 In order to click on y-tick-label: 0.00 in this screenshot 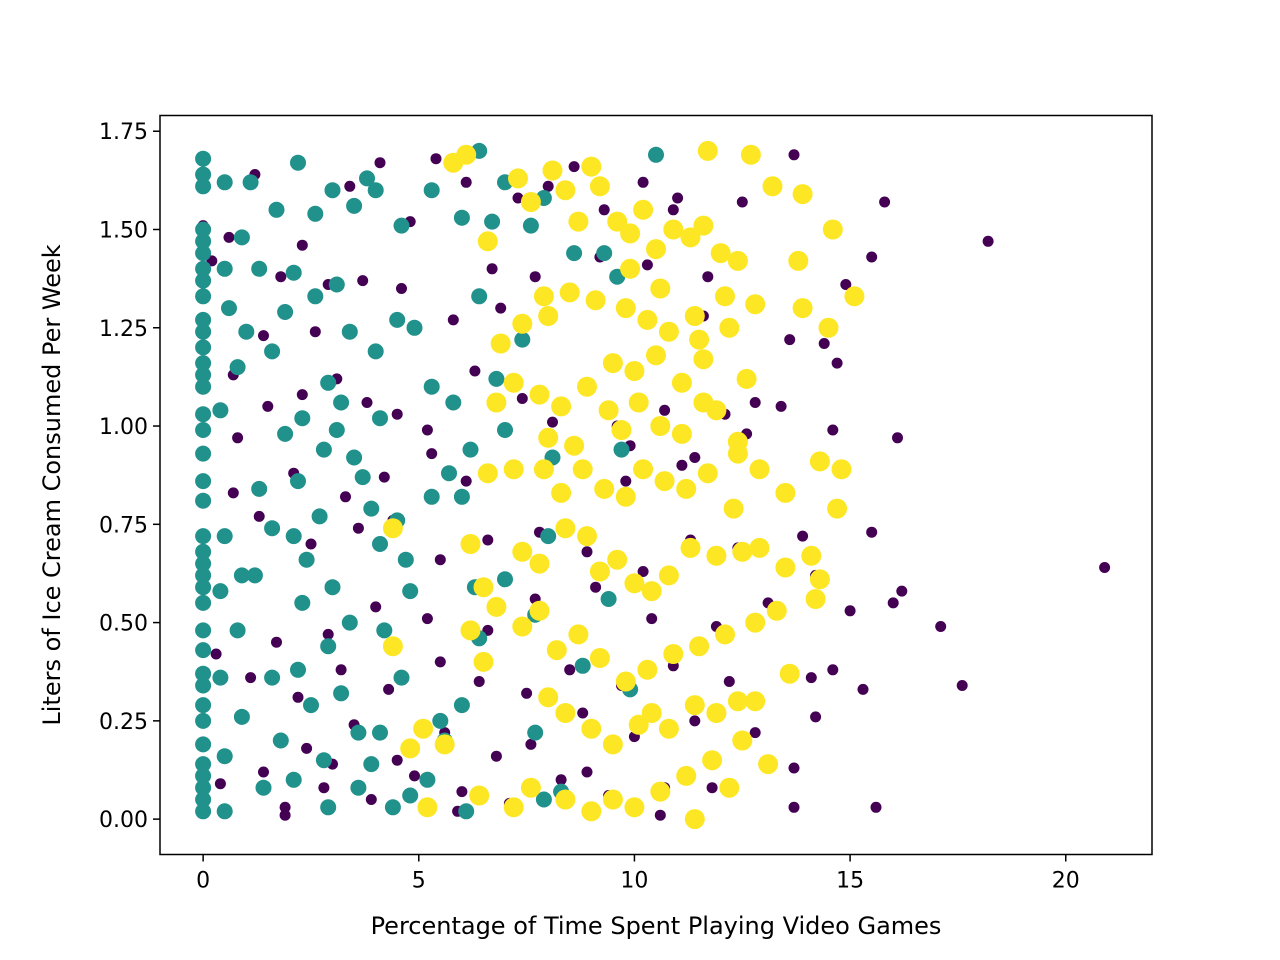, I will do `click(123, 820)`.